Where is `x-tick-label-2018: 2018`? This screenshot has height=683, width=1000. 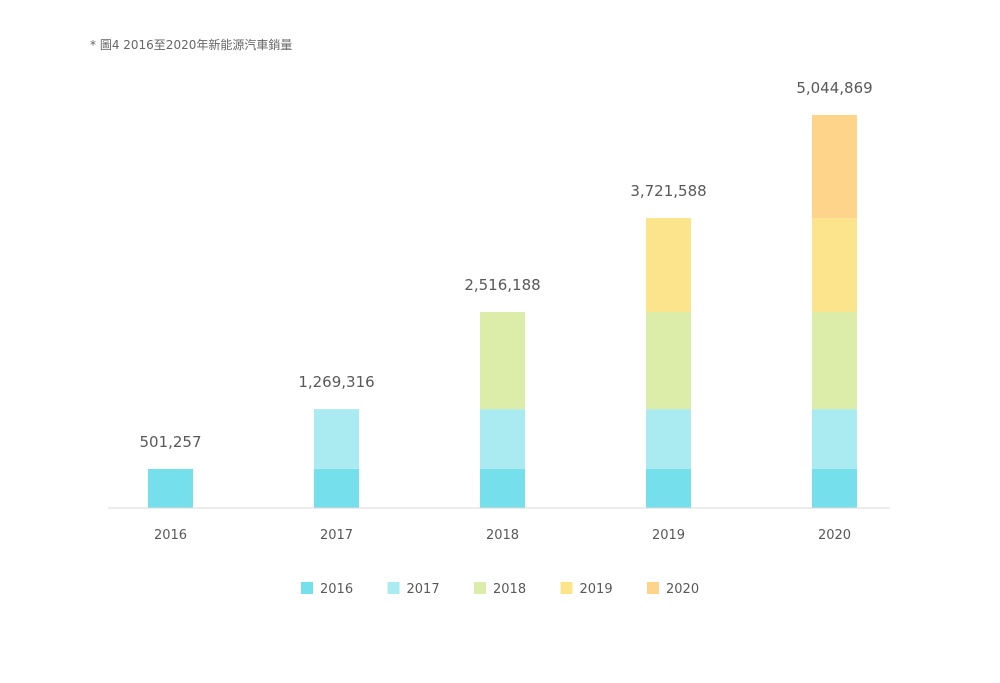
x-tick-label-2018: 2018 is located at coordinates (502, 535).